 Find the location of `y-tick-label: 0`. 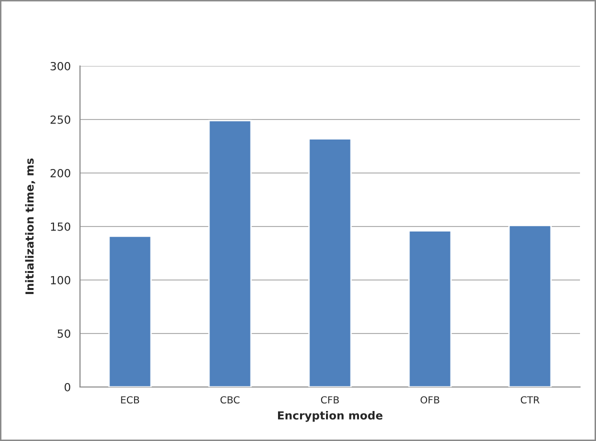

y-tick-label: 0 is located at coordinates (67, 387).